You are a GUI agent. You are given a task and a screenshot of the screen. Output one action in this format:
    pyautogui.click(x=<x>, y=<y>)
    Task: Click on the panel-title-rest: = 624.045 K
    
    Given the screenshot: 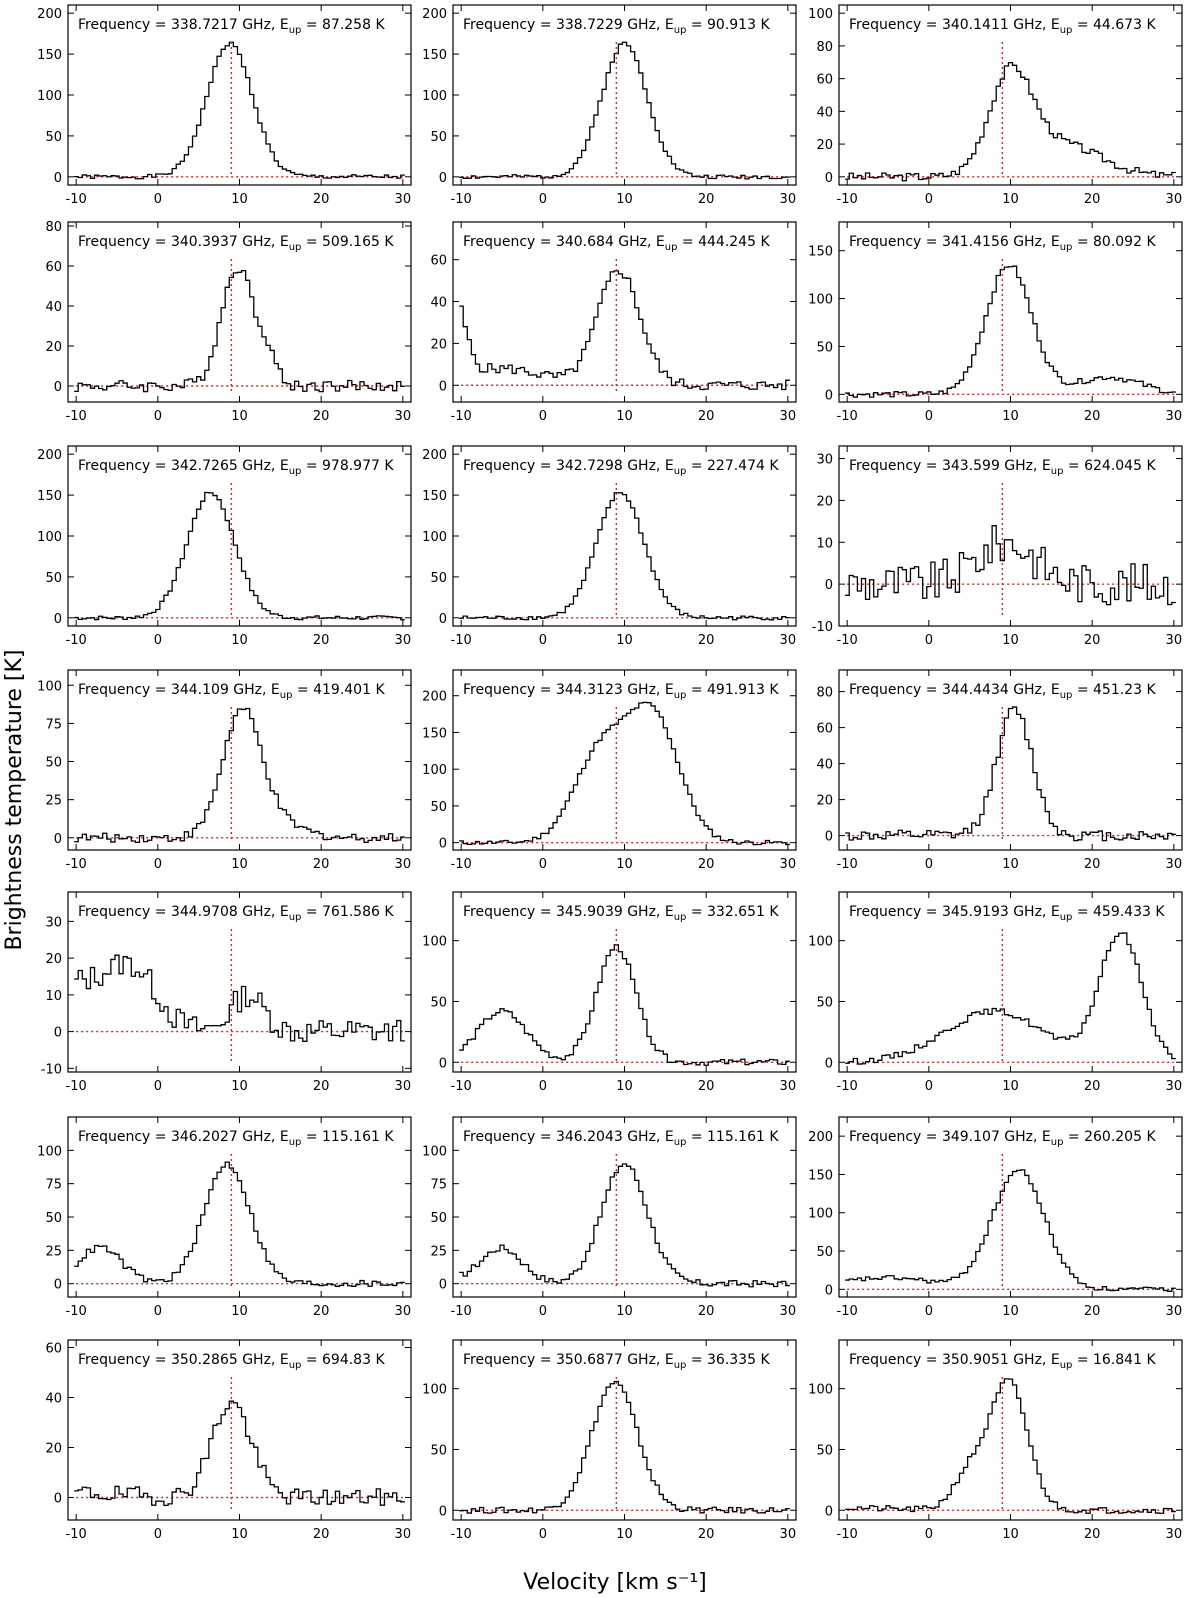 What is the action you would take?
    pyautogui.click(x=1109, y=466)
    